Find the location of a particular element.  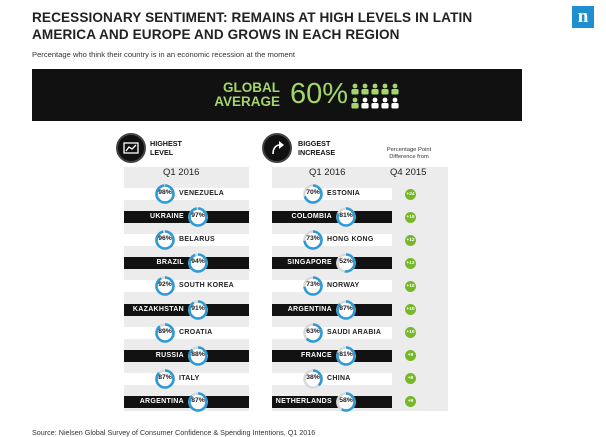

percent-label: 89% is located at coordinates (165, 331).